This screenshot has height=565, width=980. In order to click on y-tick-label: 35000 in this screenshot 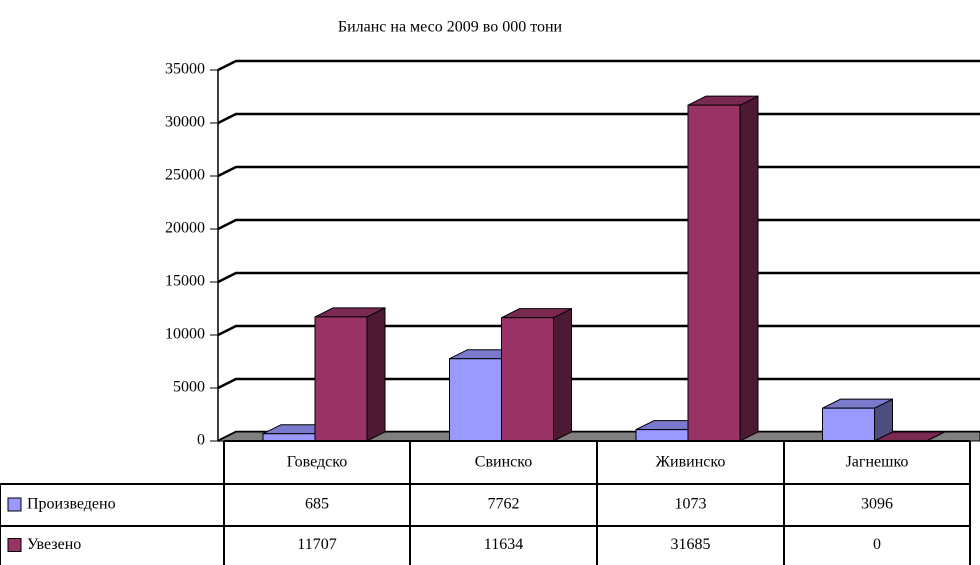, I will do `click(185, 69)`.